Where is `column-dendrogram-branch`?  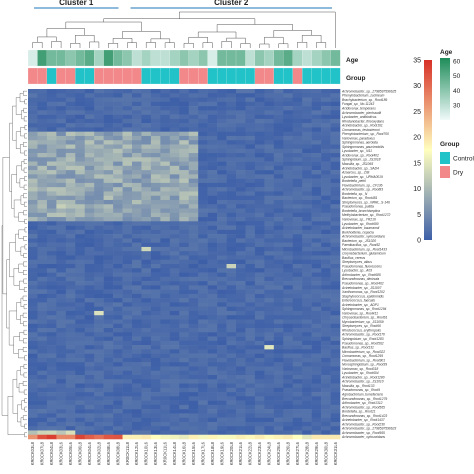 column-dendrogram-branch is located at coordinates (122, 41).